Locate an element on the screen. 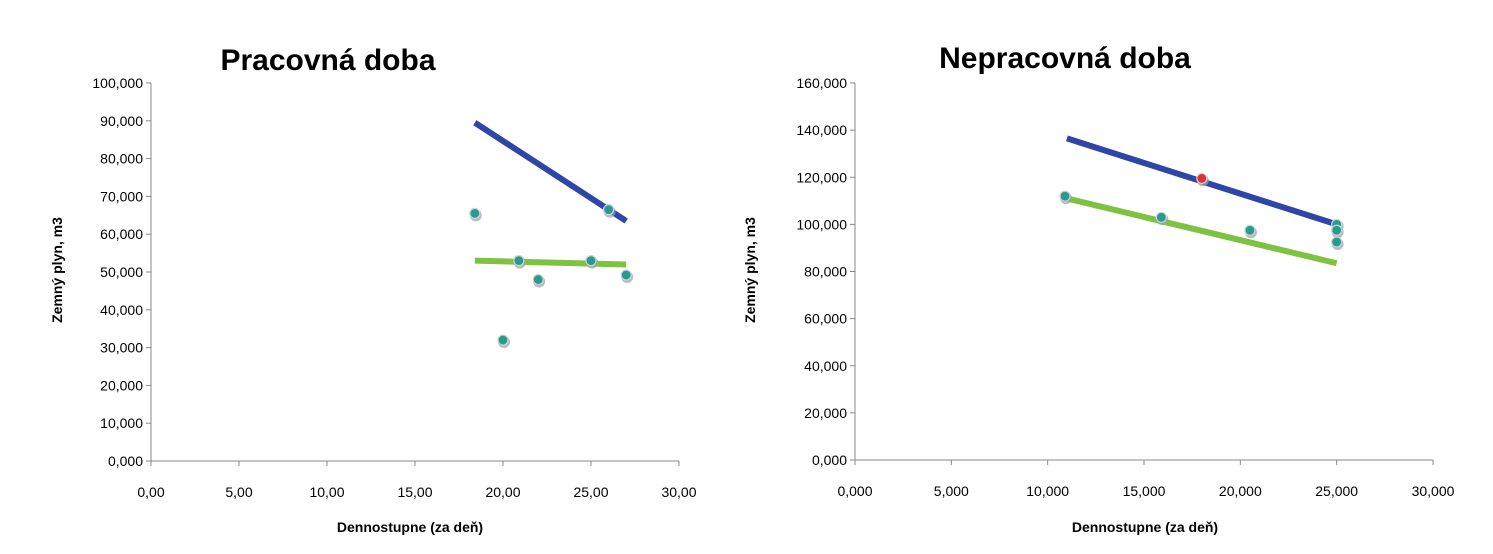 Image resolution: width=1493 pixels, height=554 pixels. x-tick-label: 5,00 is located at coordinates (238, 492).